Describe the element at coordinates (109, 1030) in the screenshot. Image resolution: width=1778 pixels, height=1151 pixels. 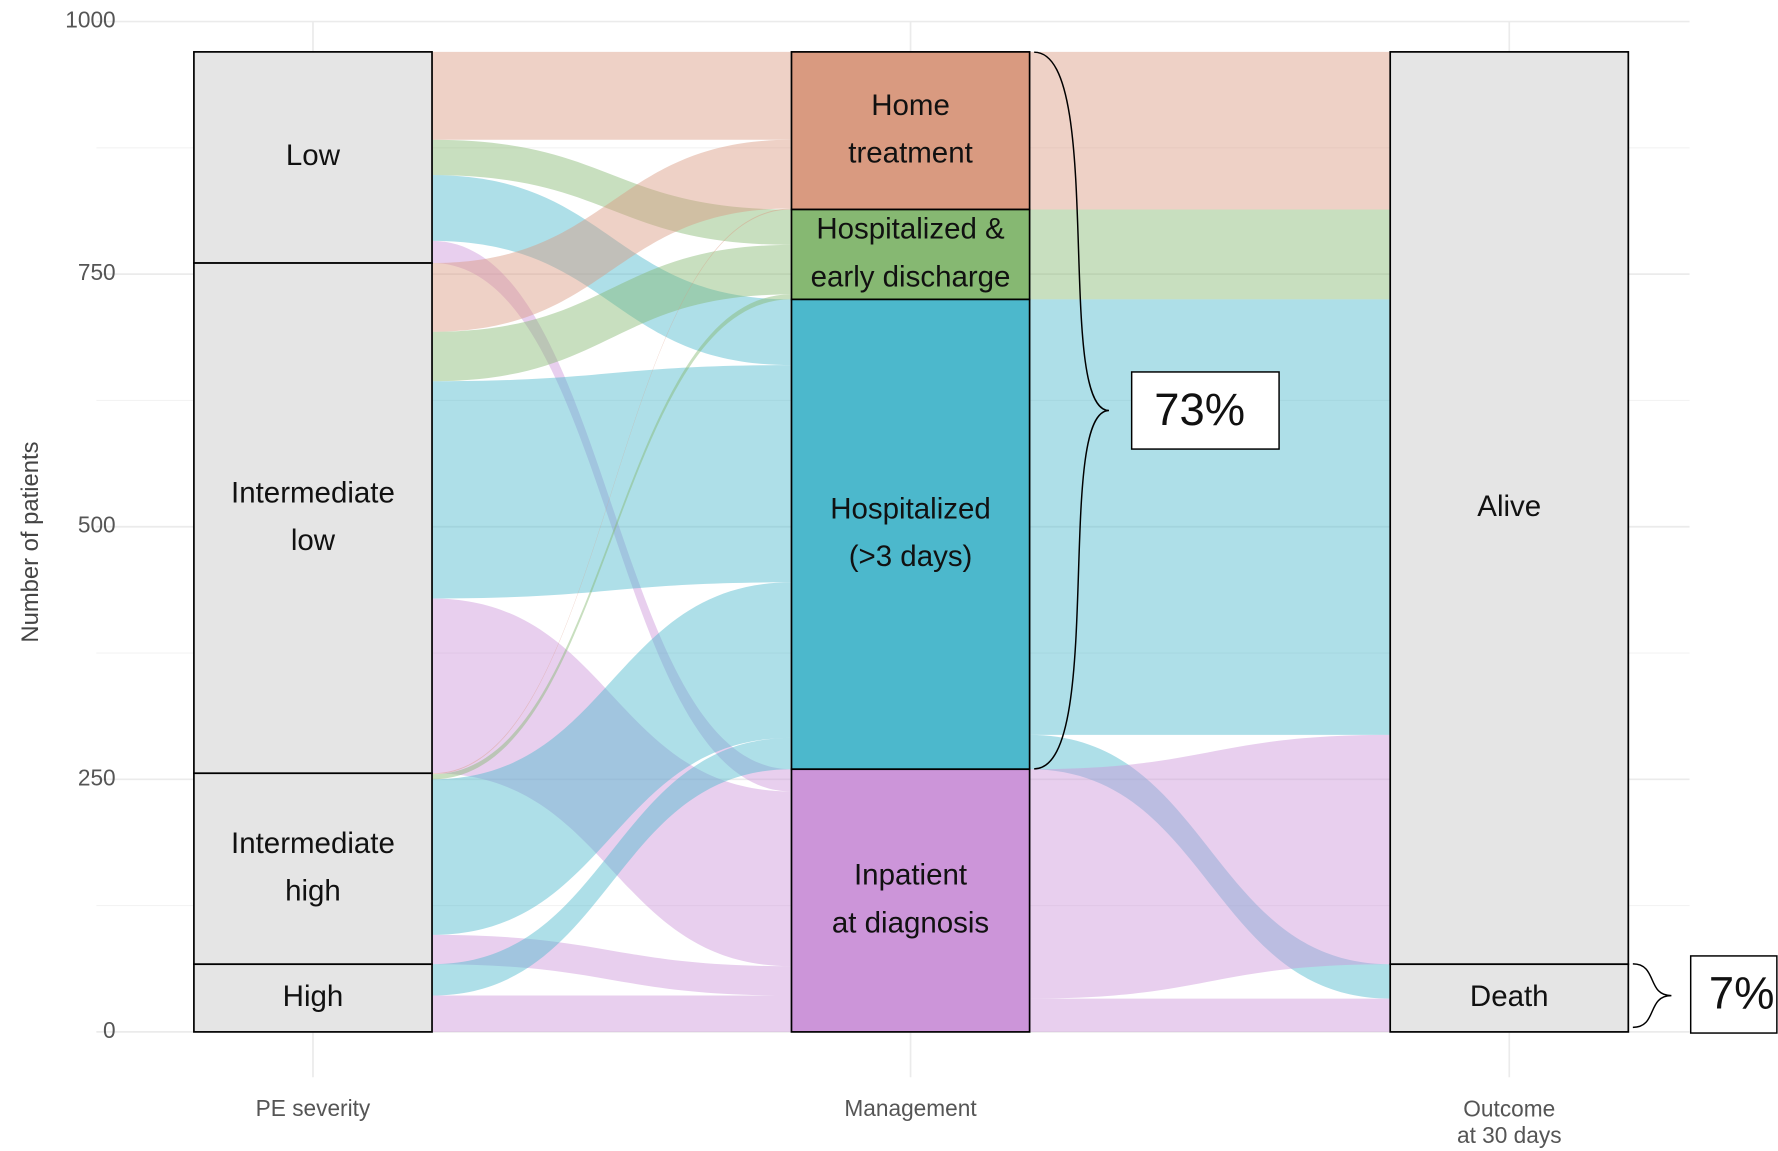
I see `y-tick-label: 0` at that location.